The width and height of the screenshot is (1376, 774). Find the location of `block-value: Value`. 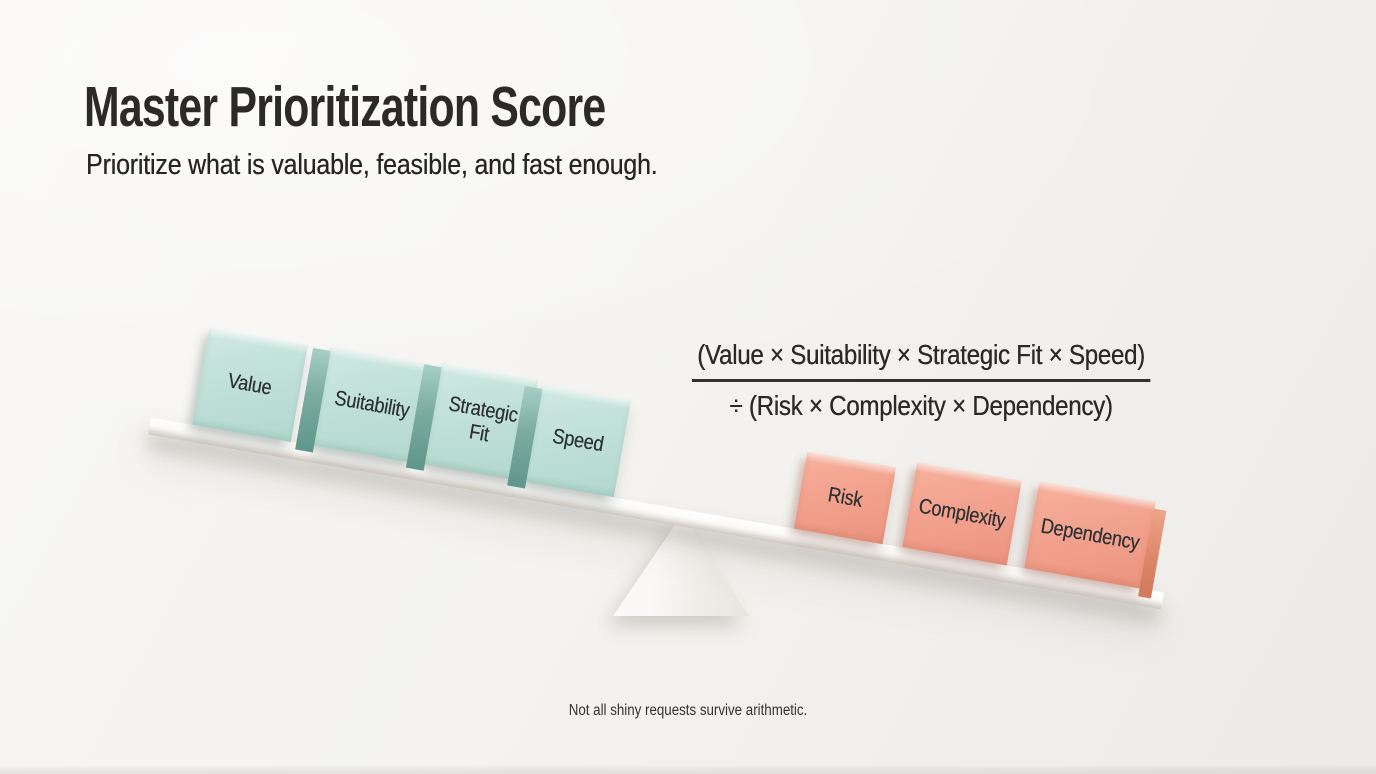

block-value: Value is located at coordinates (250, 385).